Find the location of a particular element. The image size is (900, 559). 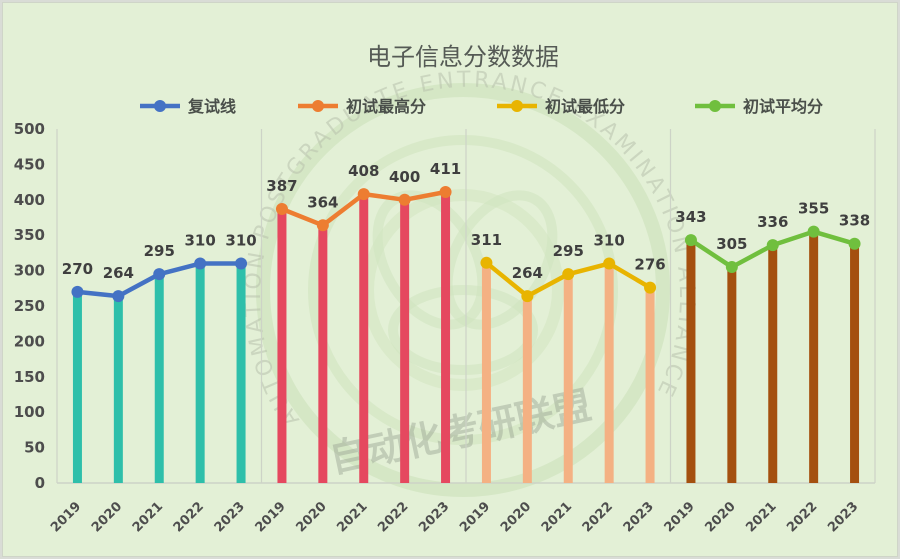

series-panel: 343 305 336 355 338 2019 2020 2021 2022 2023 is located at coordinates (766, 368).